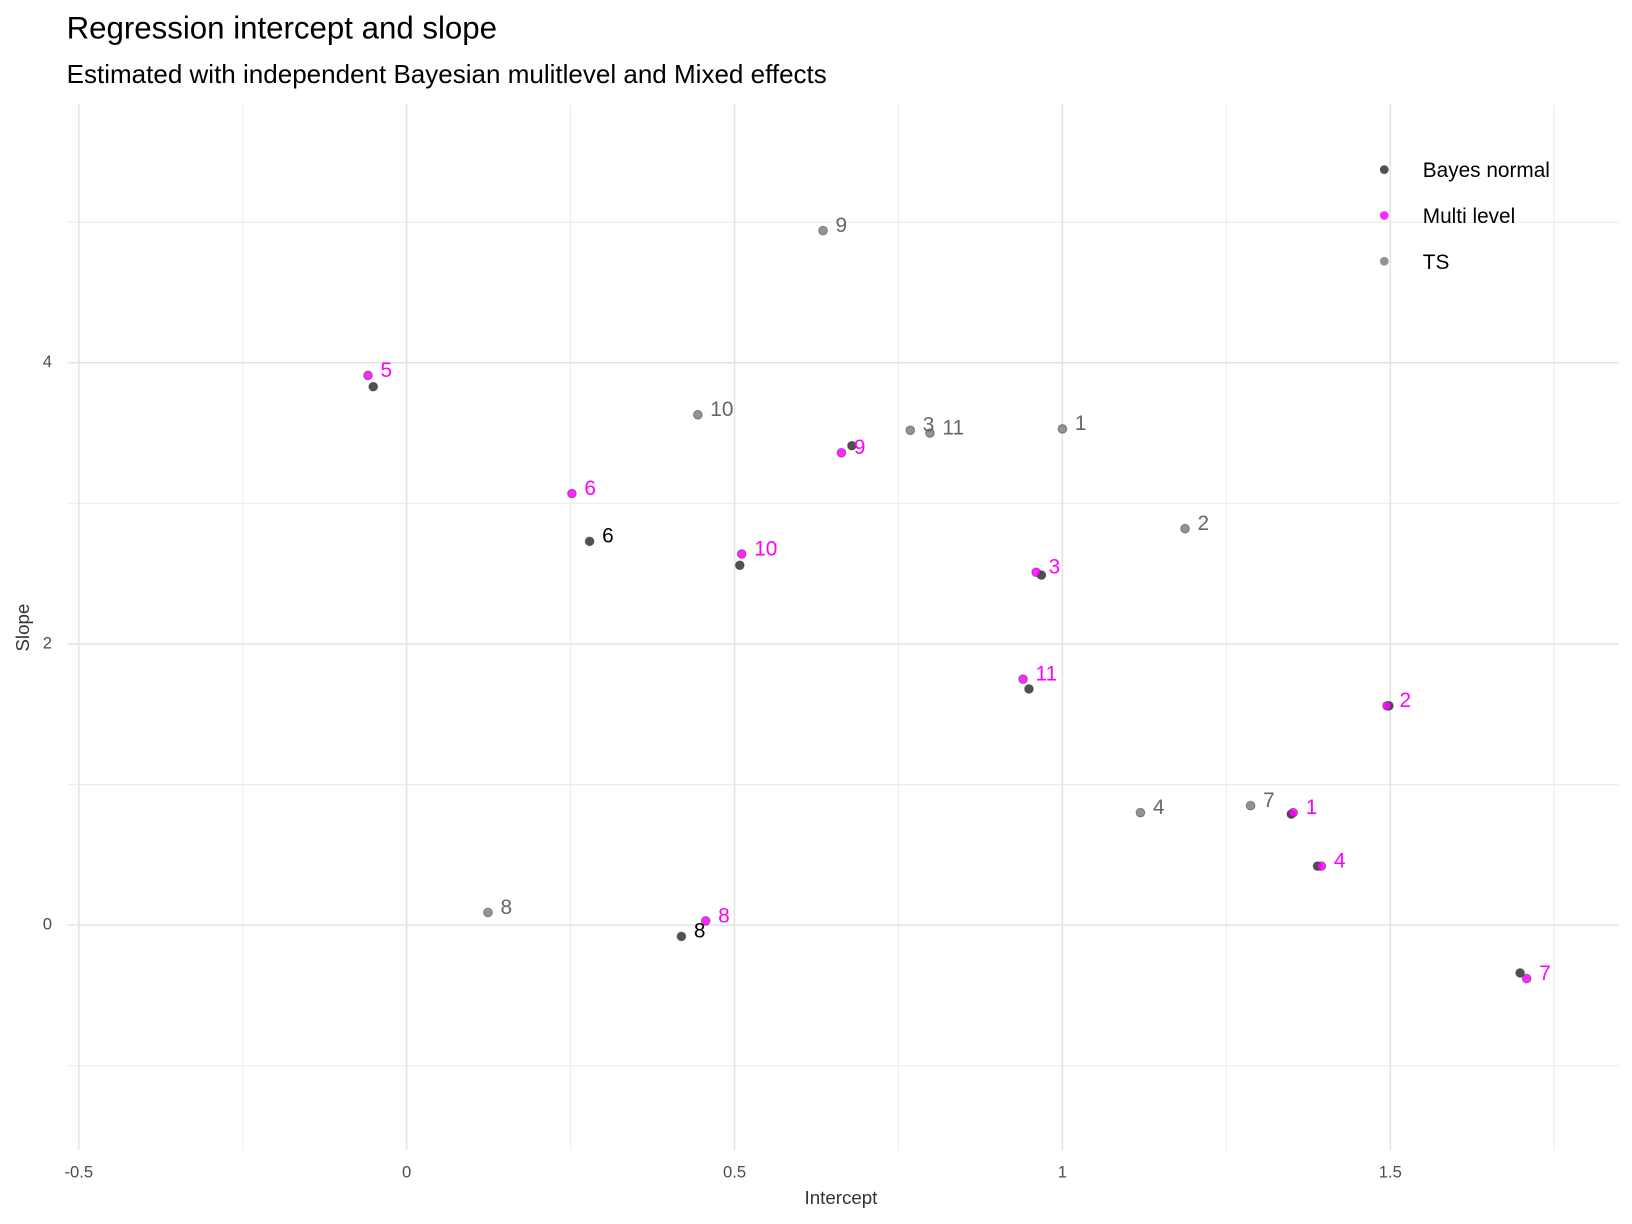 Image resolution: width=1632 pixels, height=1224 pixels. Describe the element at coordinates (1469, 216) in the screenshot. I see `legend-label: Multi level` at that location.